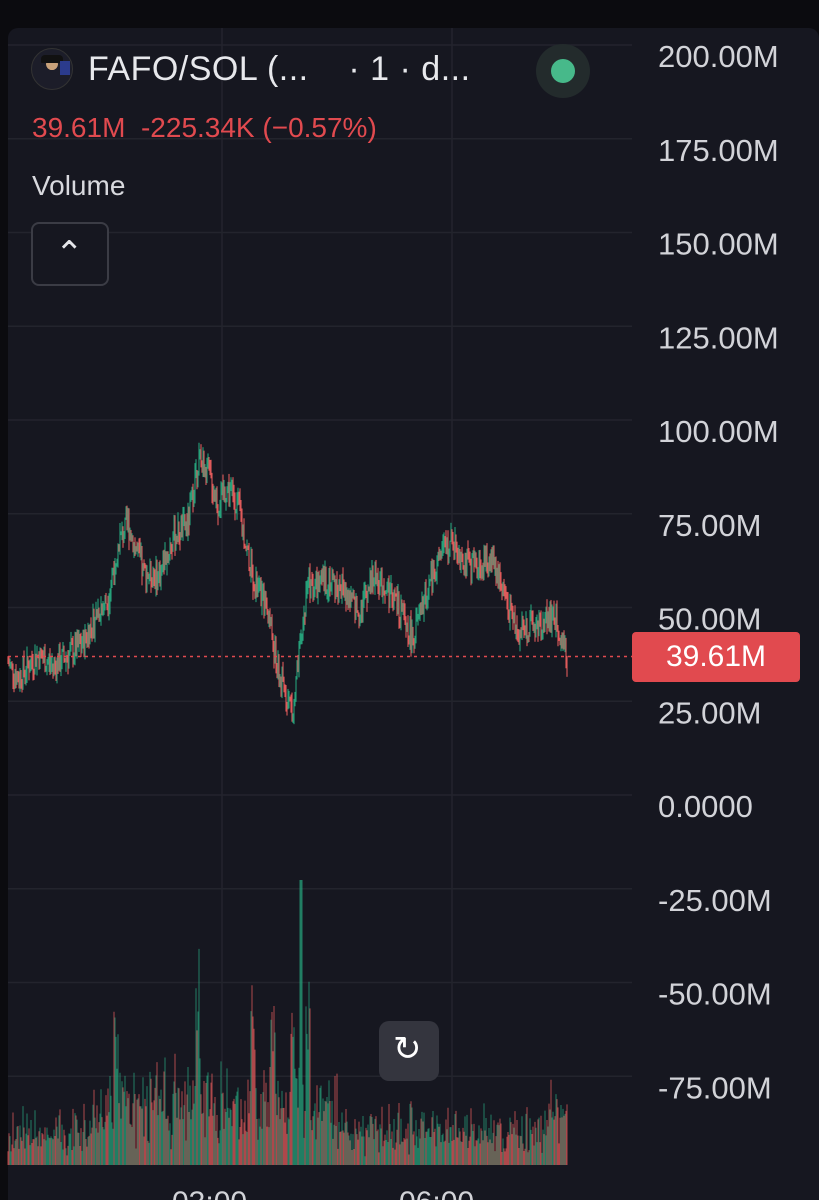 Image resolution: width=819 pixels, height=1200 pixels. What do you see at coordinates (705, 806) in the screenshot?
I see `y-tick-label: 0.0000` at bounding box center [705, 806].